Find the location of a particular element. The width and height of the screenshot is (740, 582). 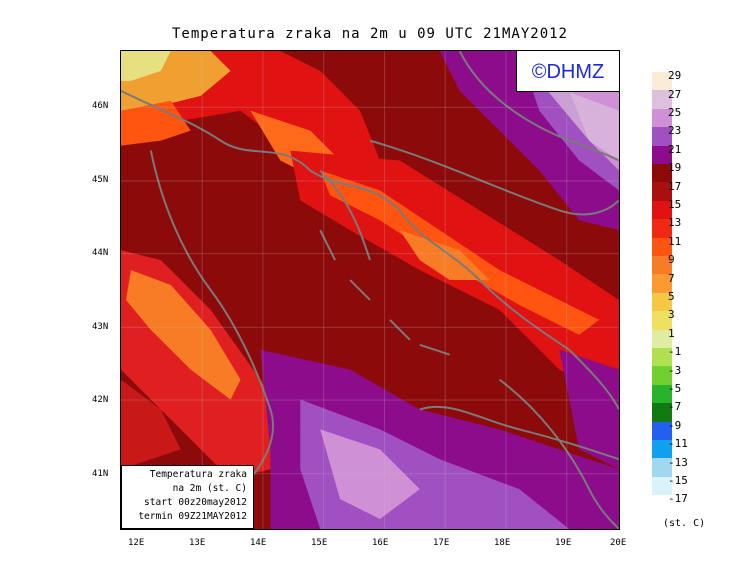

legend-label: -11 is located at coordinates (678, 444).